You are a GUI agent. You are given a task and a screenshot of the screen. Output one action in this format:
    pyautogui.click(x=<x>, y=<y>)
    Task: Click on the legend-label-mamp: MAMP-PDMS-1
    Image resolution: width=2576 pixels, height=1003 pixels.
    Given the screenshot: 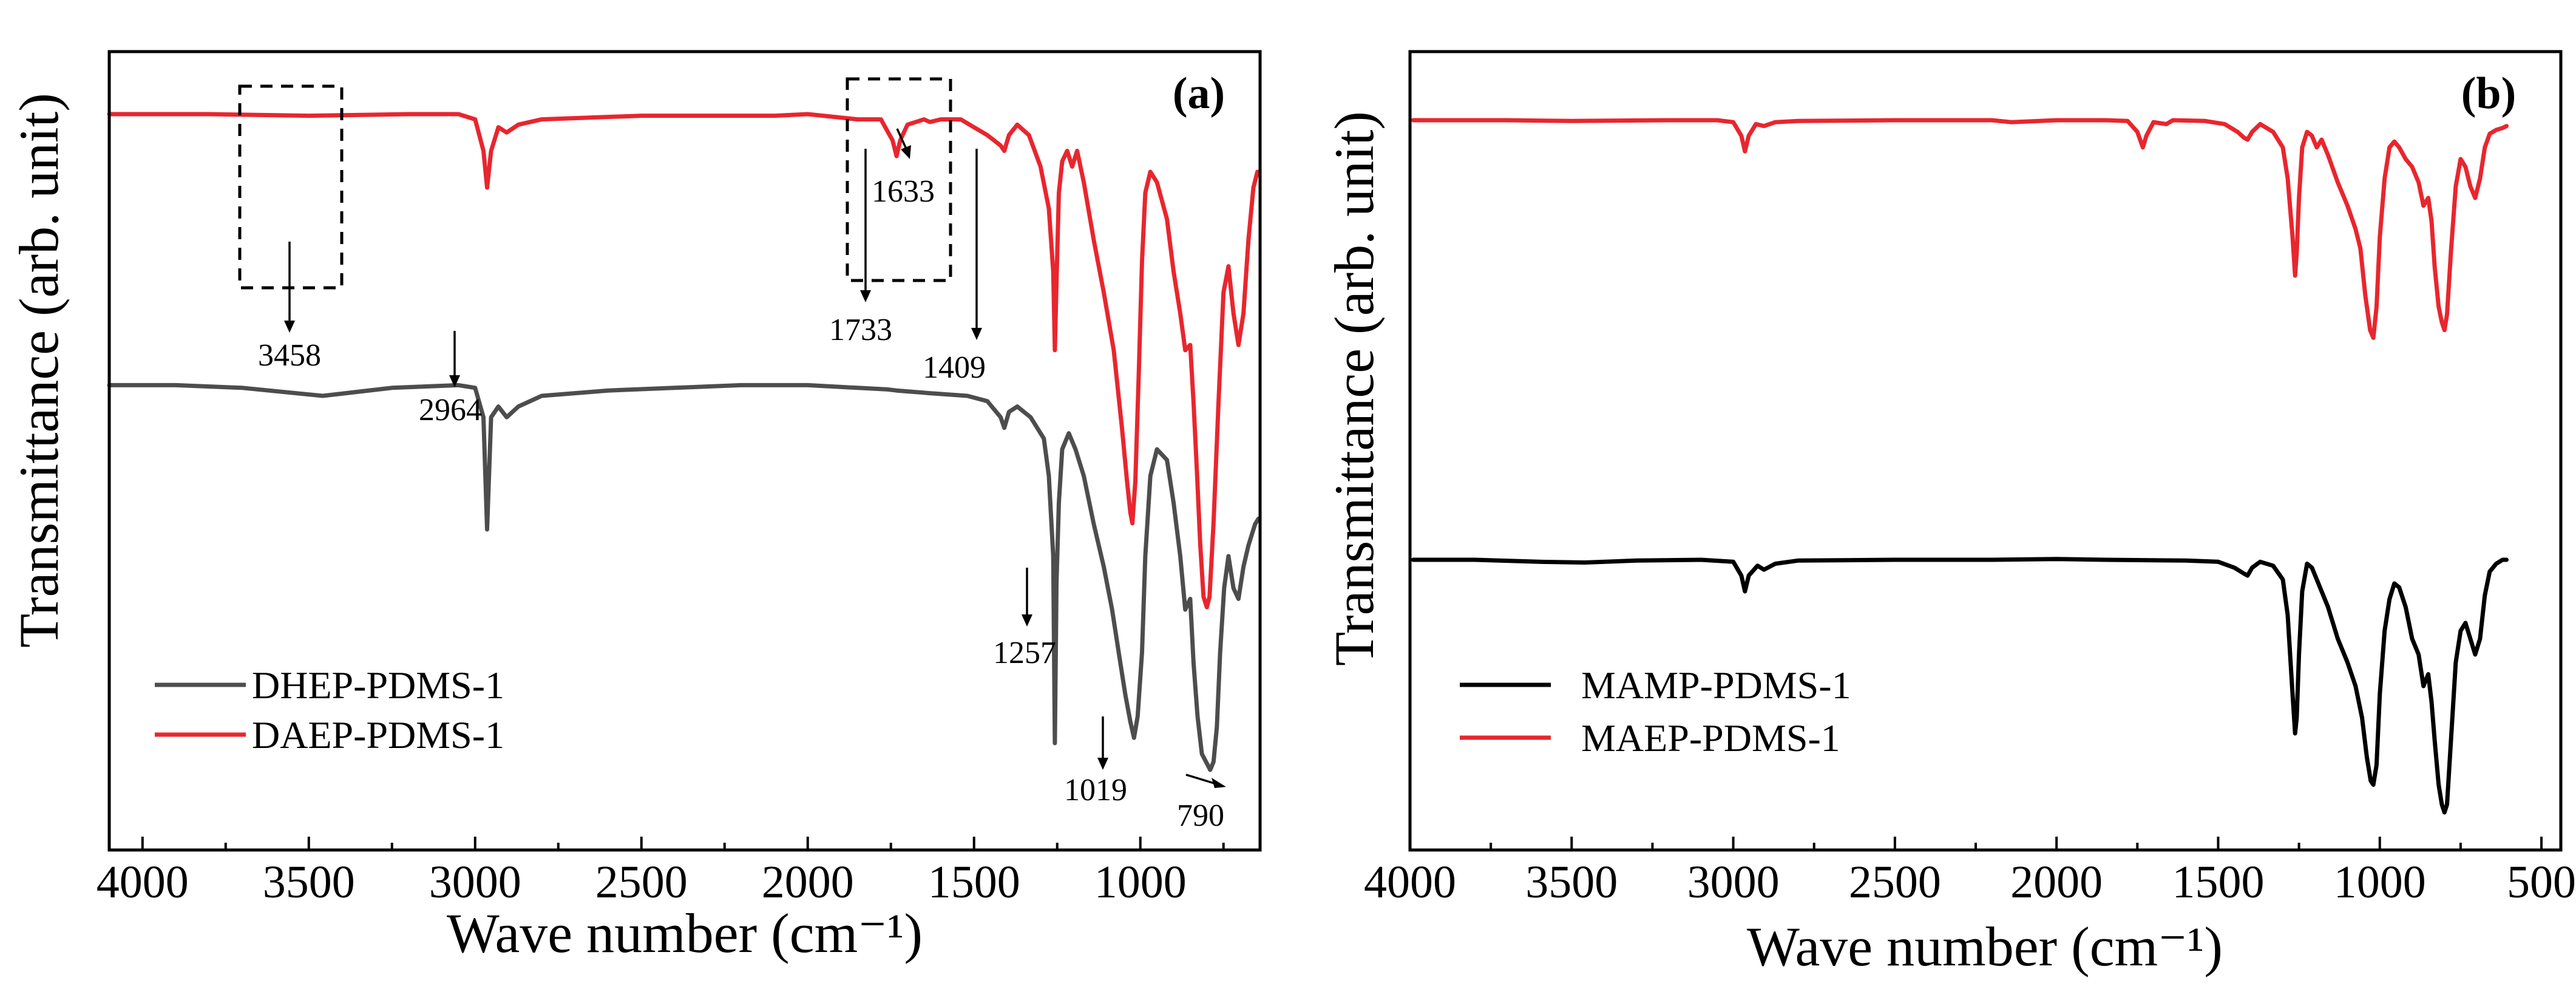 What is the action you would take?
    pyautogui.click(x=1716, y=685)
    